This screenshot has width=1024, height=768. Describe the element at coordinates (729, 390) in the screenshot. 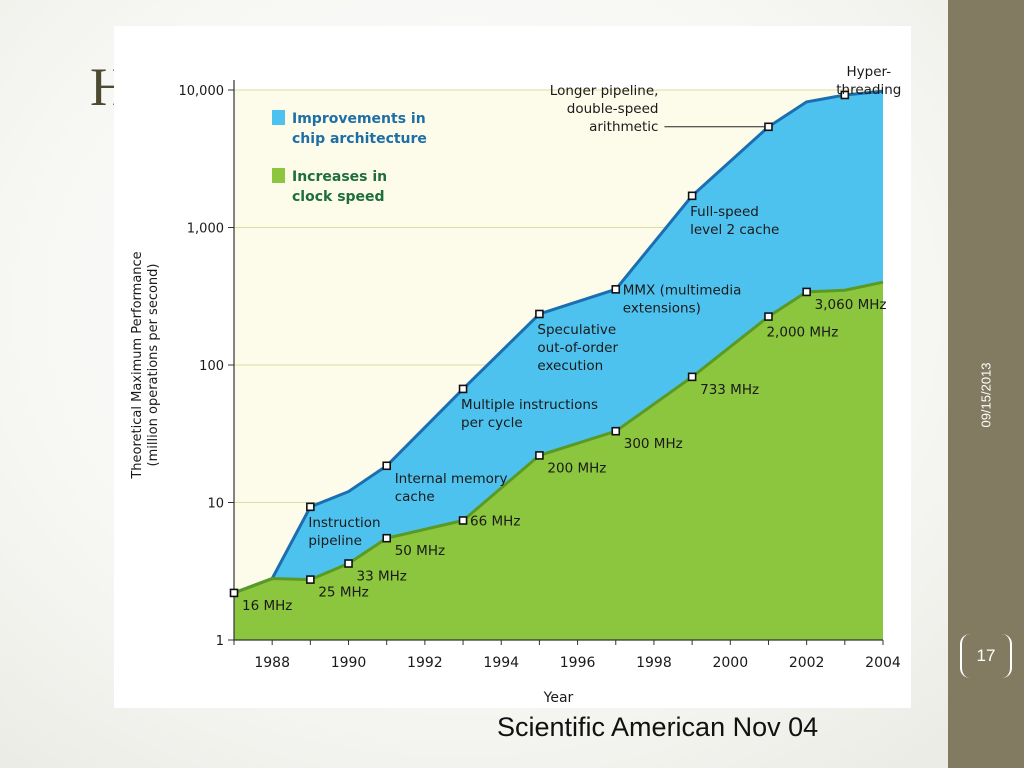

I see `annotation-label: 733 MHz` at that location.